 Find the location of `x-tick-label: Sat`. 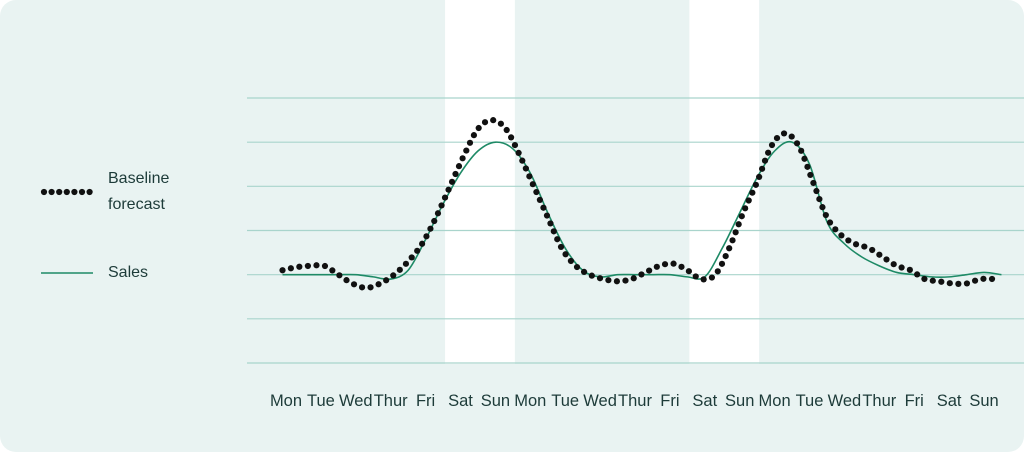

x-tick-label: Sat is located at coordinates (949, 401).